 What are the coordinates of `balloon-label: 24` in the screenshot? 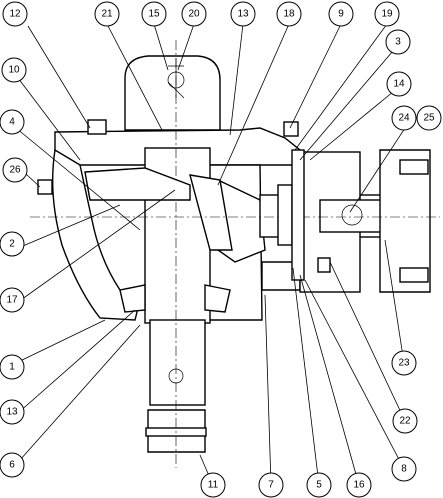 It's located at (404, 118).